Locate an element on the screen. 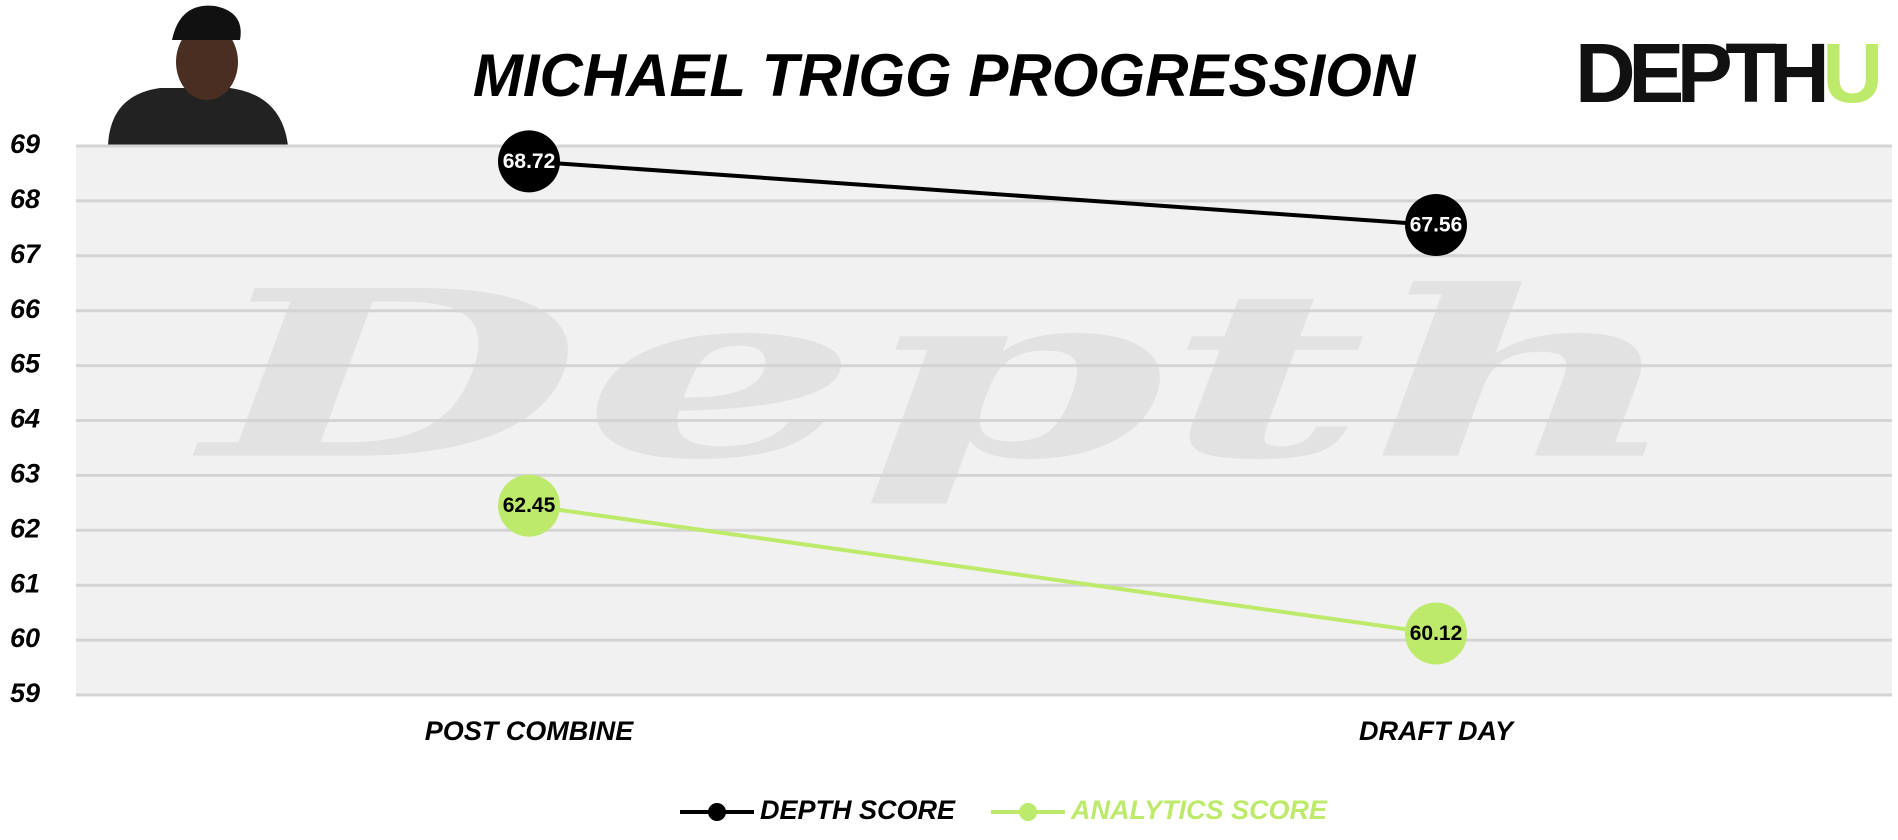 This screenshot has height=840, width=1898. chart-title: MICHAEL TRIGG PROGRESSION is located at coordinates (945, 75).